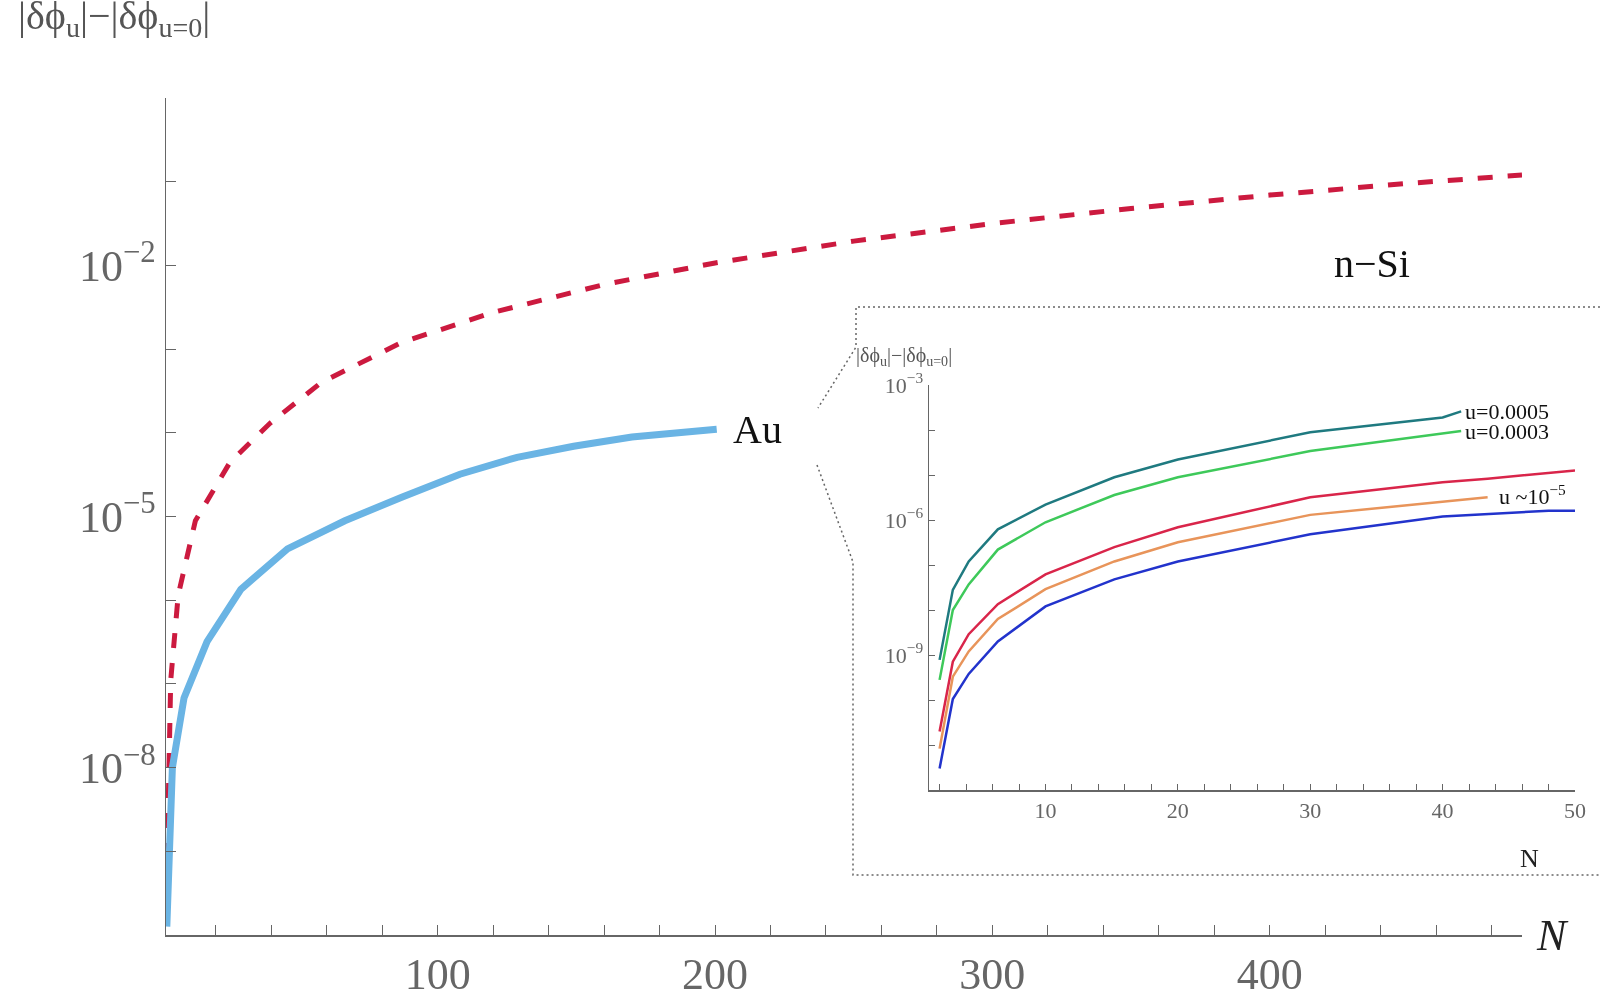 This screenshot has width=1602, height=998. I want to click on x-tick-label: 30, so click(1310, 810).